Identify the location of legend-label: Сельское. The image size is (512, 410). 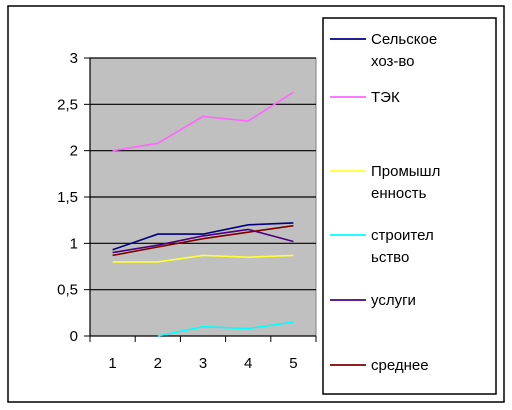
(404, 39).